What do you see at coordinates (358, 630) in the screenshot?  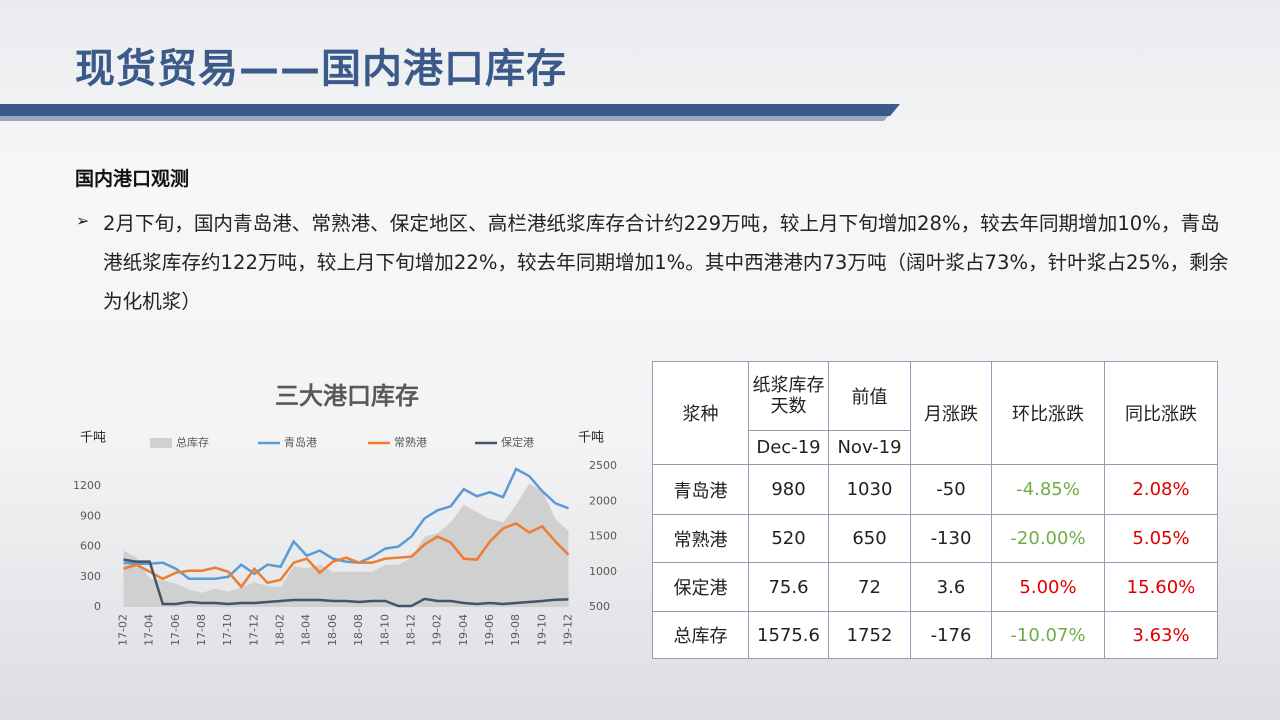 I see `x-tick-label: 18-08` at bounding box center [358, 630].